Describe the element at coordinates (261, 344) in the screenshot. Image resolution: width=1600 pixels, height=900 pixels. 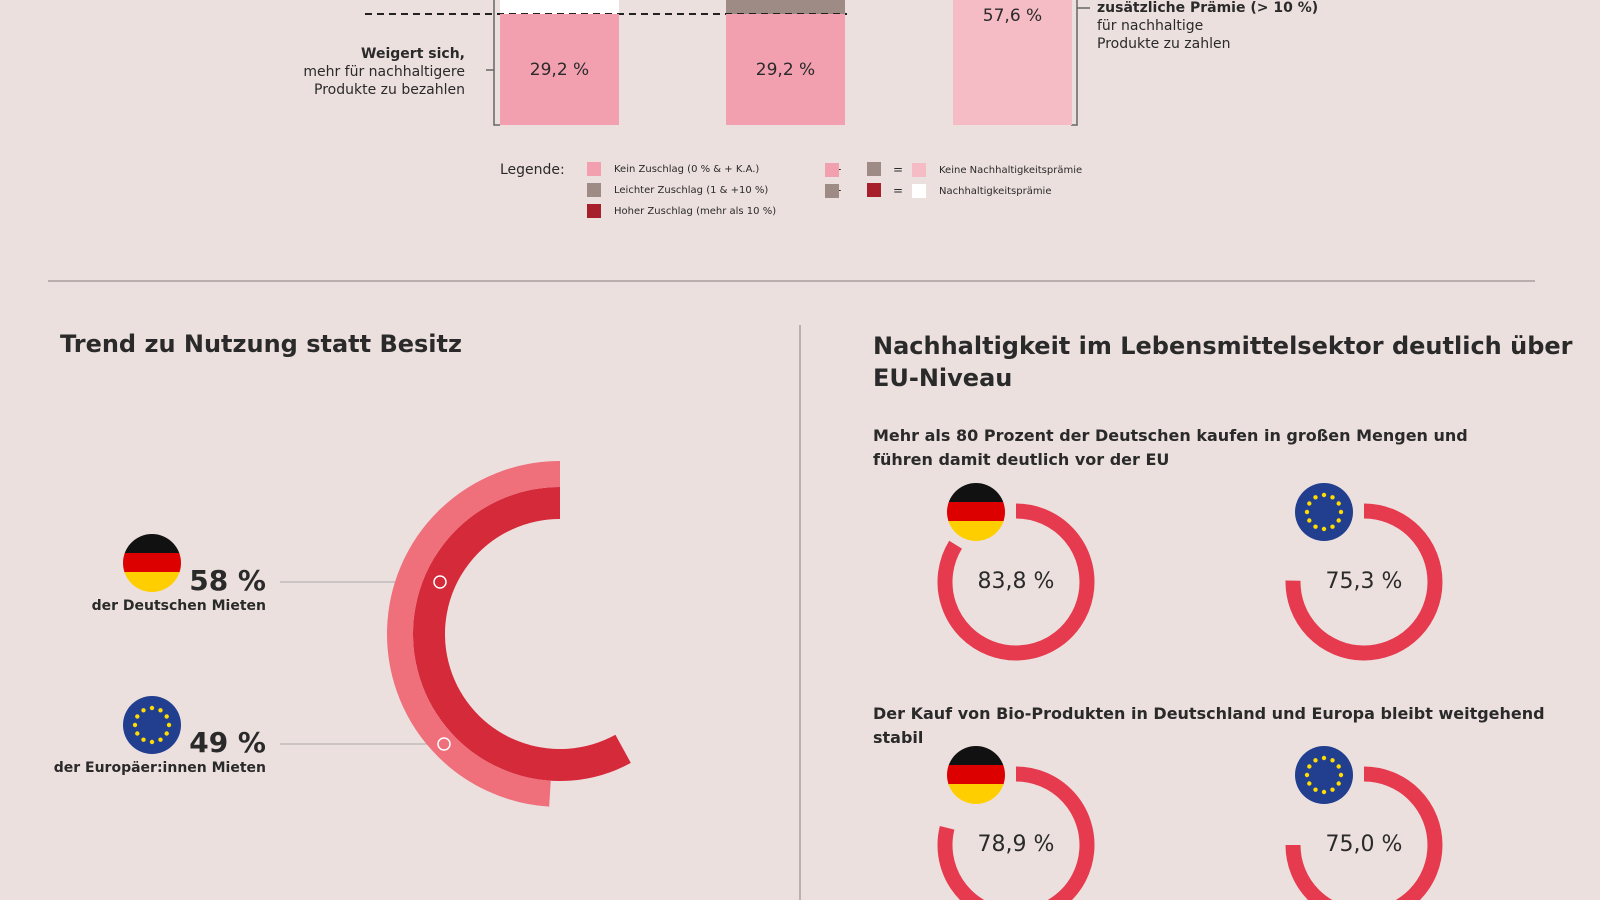
I see `section-title: Trend zu Nutzung statt Besitz` at that location.